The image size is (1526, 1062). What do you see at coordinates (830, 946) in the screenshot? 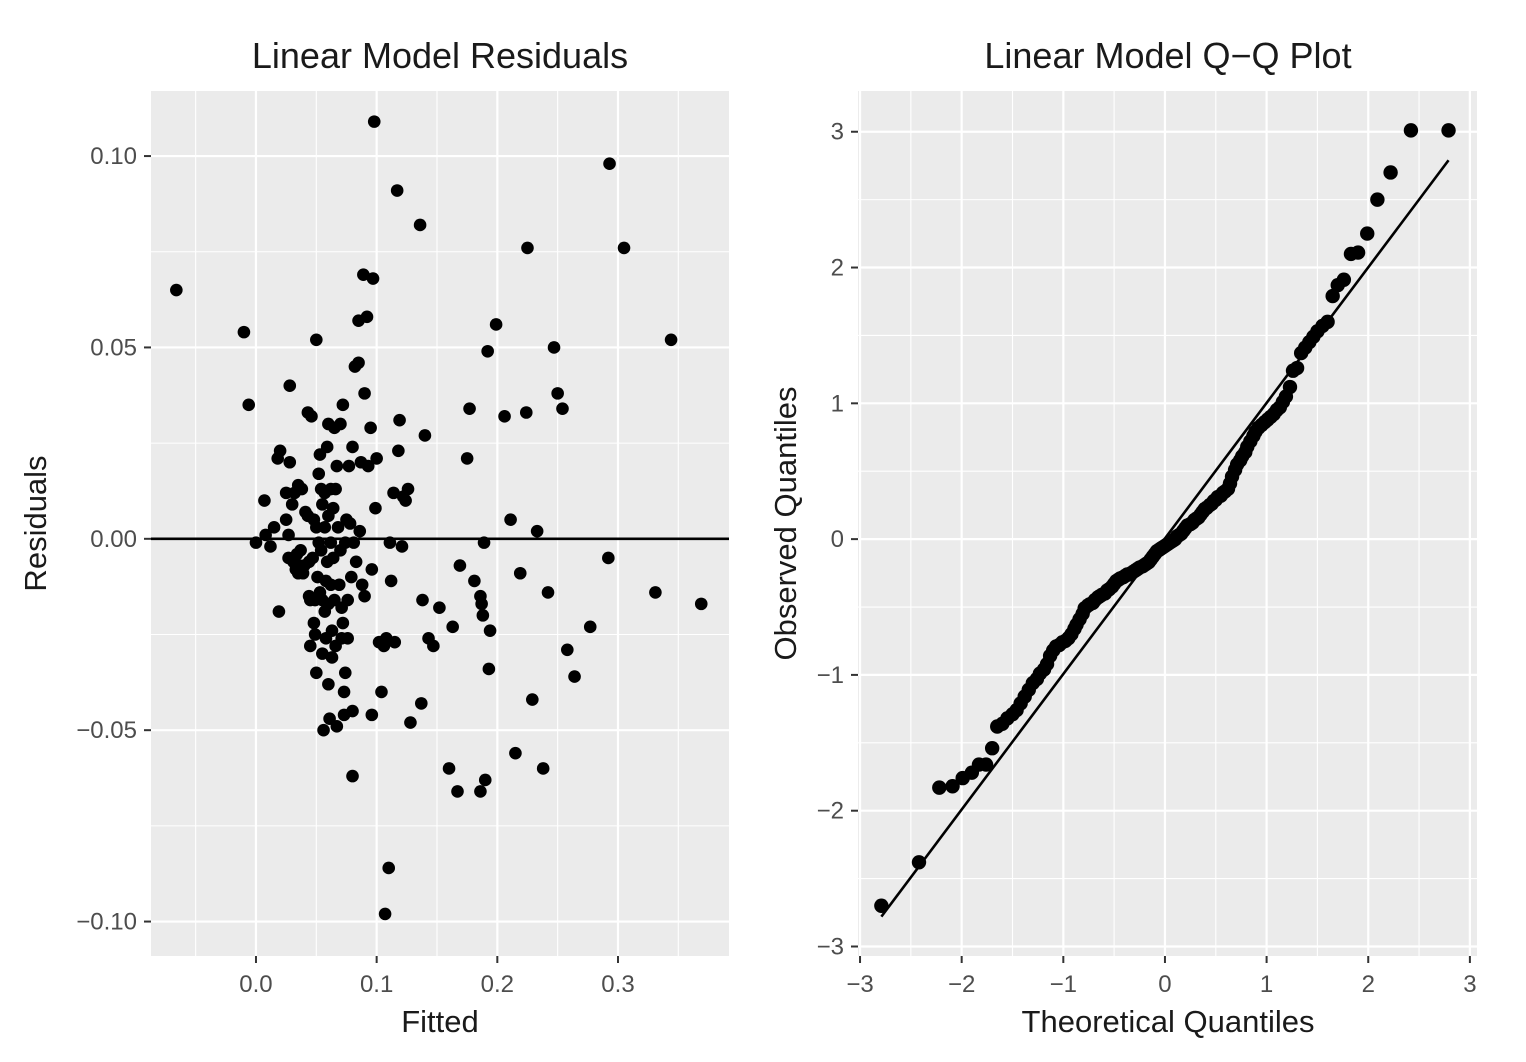
I see `y-tick-label: −3` at bounding box center [830, 946].